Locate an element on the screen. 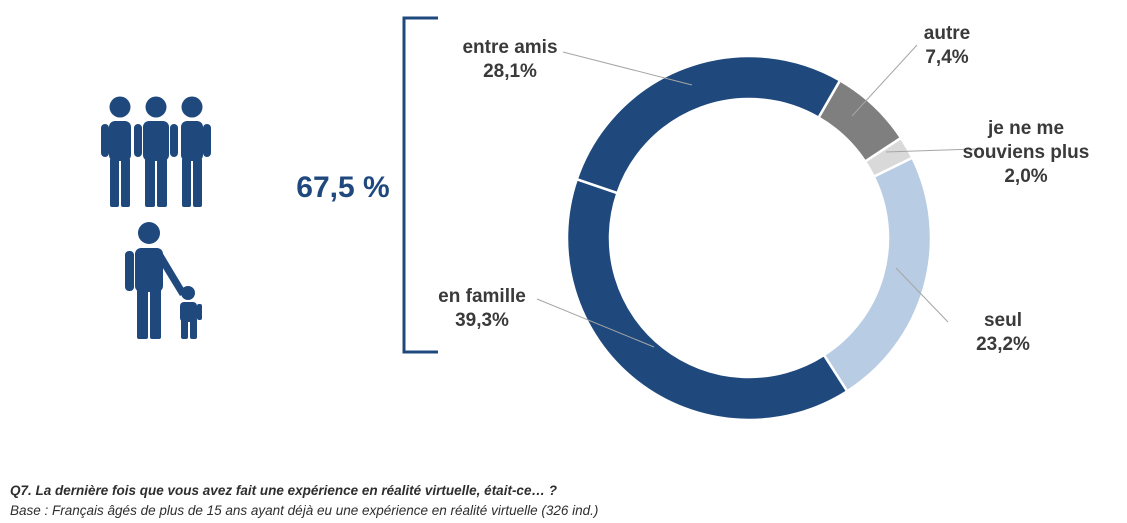 The height and width of the screenshot is (523, 1127). parent-child-icon is located at coordinates (163, 280).